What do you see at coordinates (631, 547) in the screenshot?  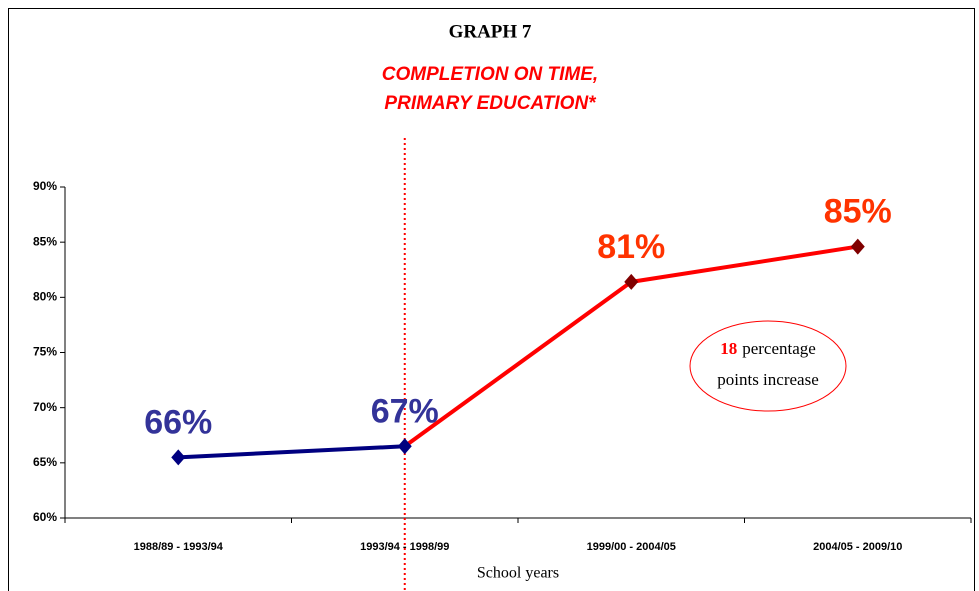 I see `x-tick-label: 1999/00 - 2004/05` at bounding box center [631, 547].